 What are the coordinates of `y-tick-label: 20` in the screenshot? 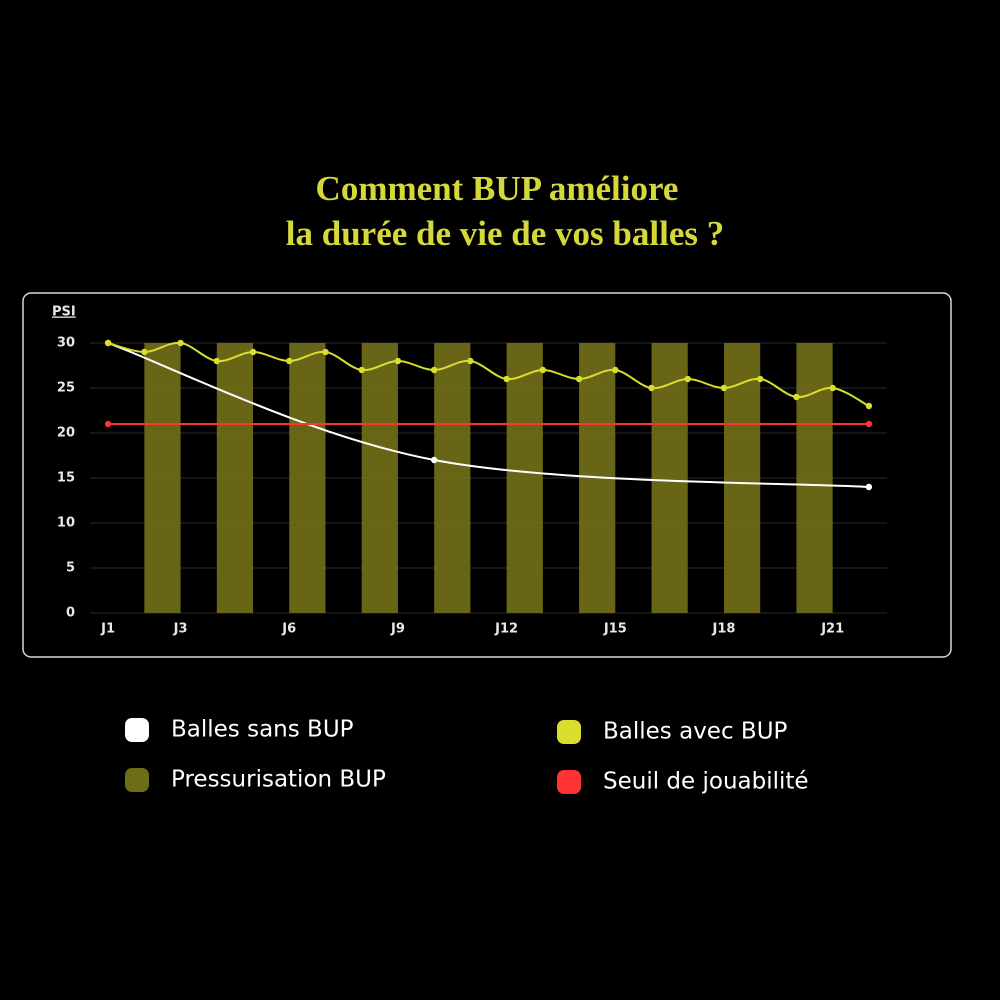 It's located at (66, 433).